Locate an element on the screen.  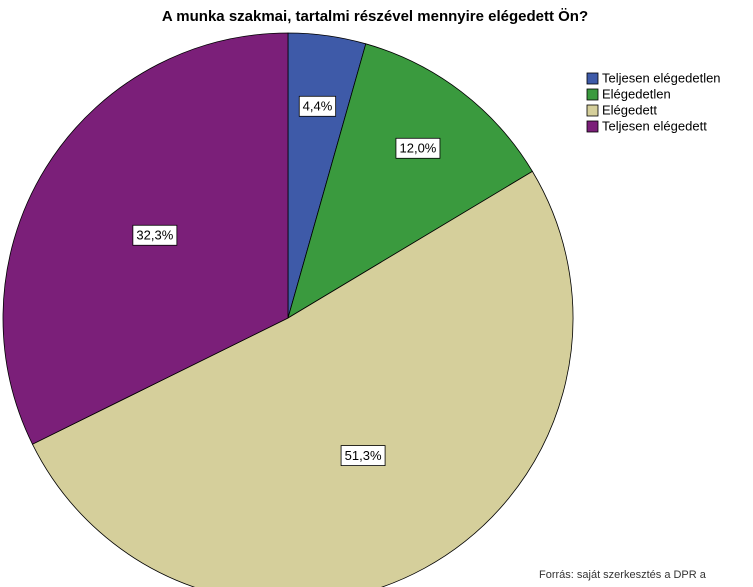
legend-label: Teljesen elégedetlen is located at coordinates (661, 77).